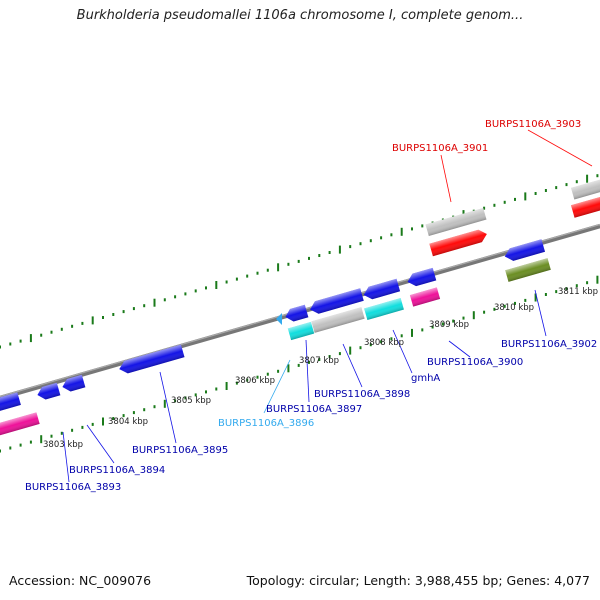  Describe the element at coordinates (362, 394) in the screenshot. I see `gene-label-burps1106a-3898: BURPS1106A_3898` at that location.